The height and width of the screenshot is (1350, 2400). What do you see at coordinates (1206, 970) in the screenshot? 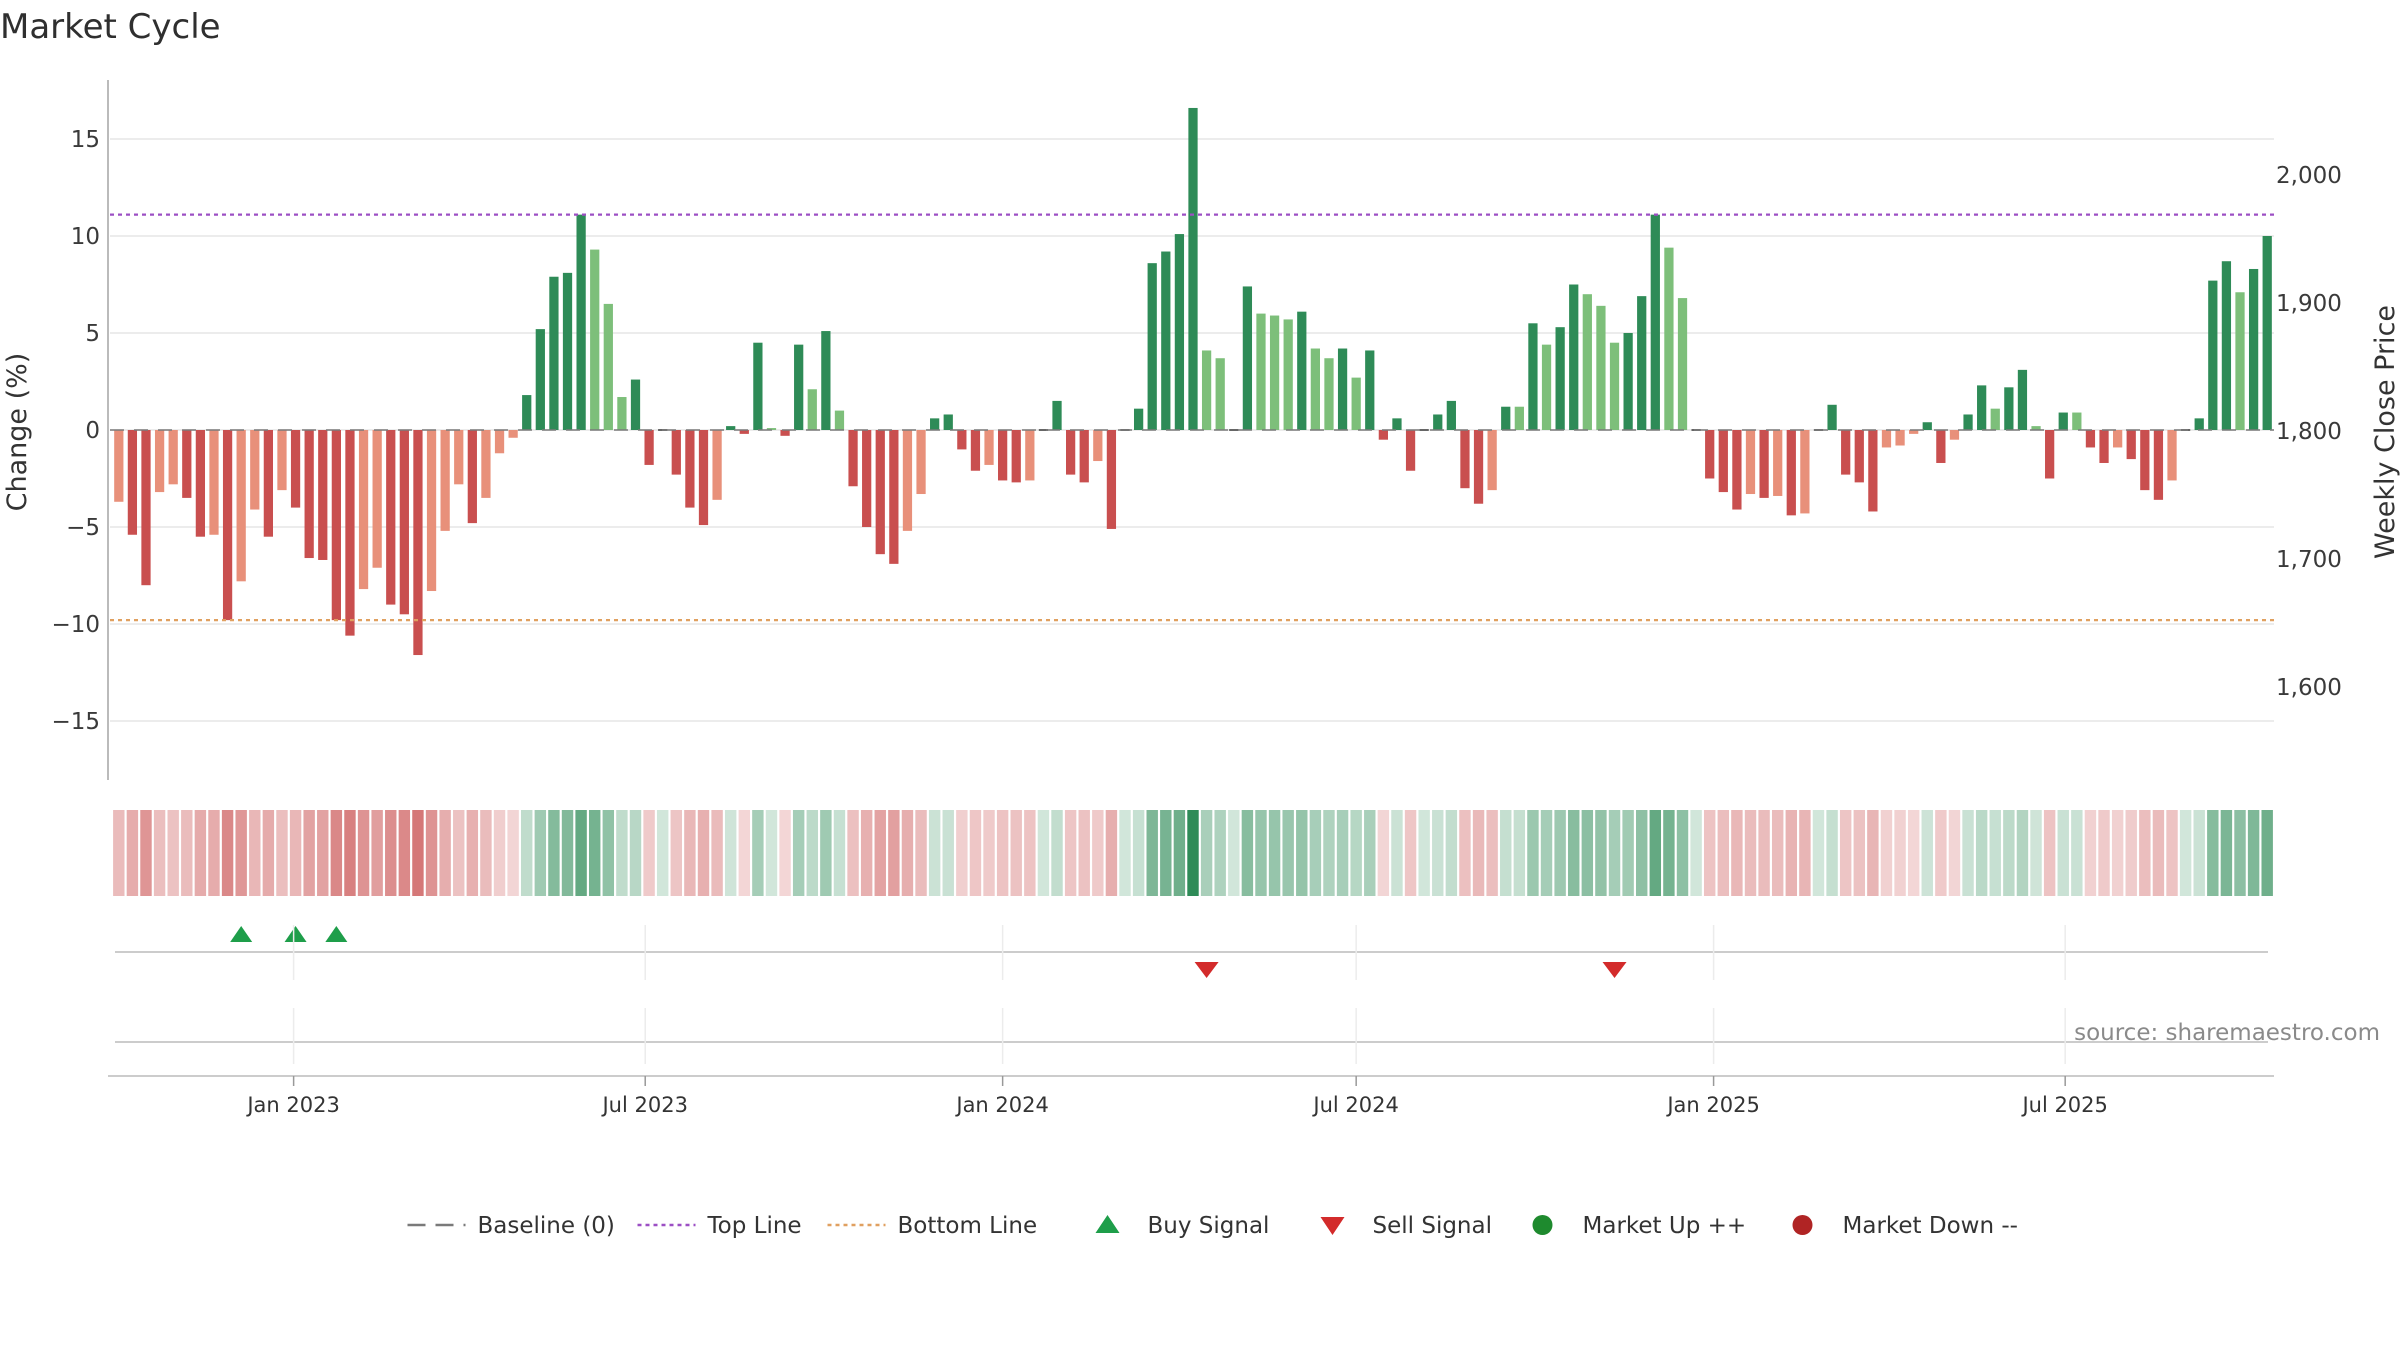
I see `sell-signal-marker` at bounding box center [1206, 970].